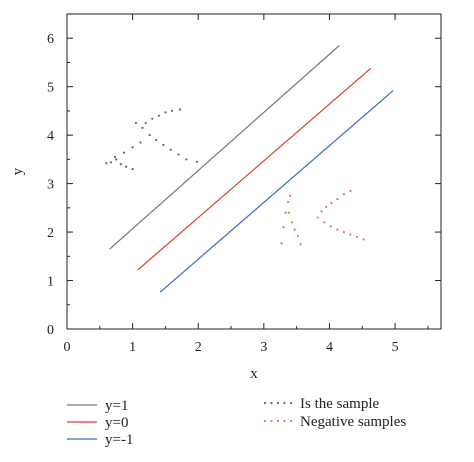 This screenshot has width=474, height=462. What do you see at coordinates (50, 185) in the screenshot?
I see `y-tick-label: 3` at bounding box center [50, 185].